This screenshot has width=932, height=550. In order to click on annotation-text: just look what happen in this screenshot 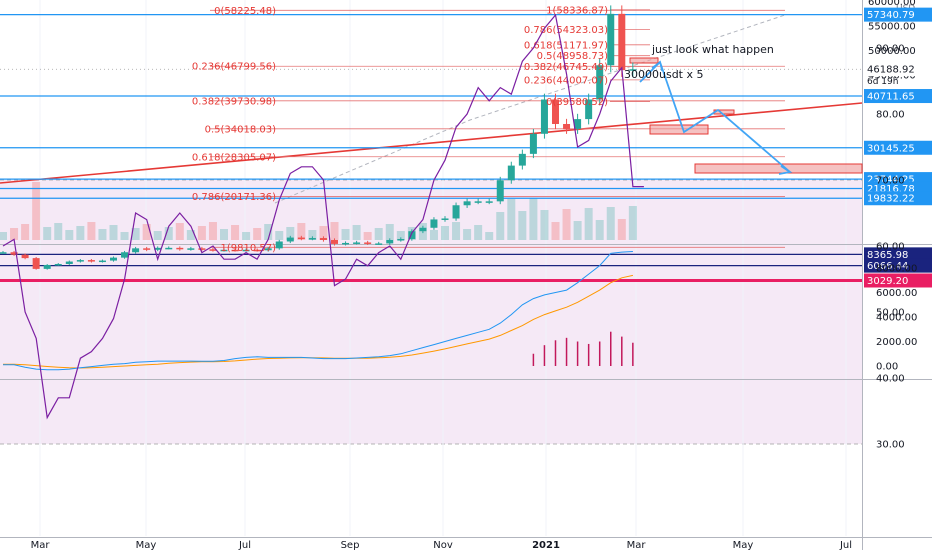, I will do `click(712, 49)`.